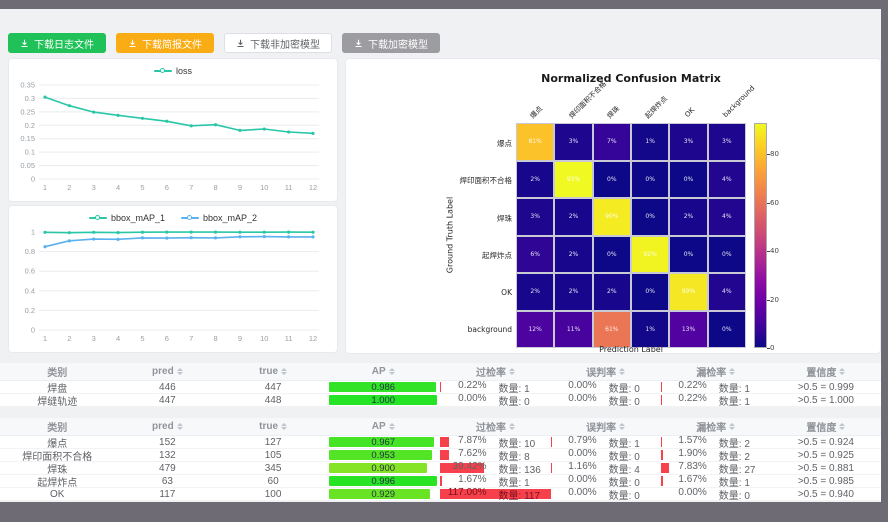 This screenshot has height=522, width=888. I want to click on download-icon, so click(240, 43).